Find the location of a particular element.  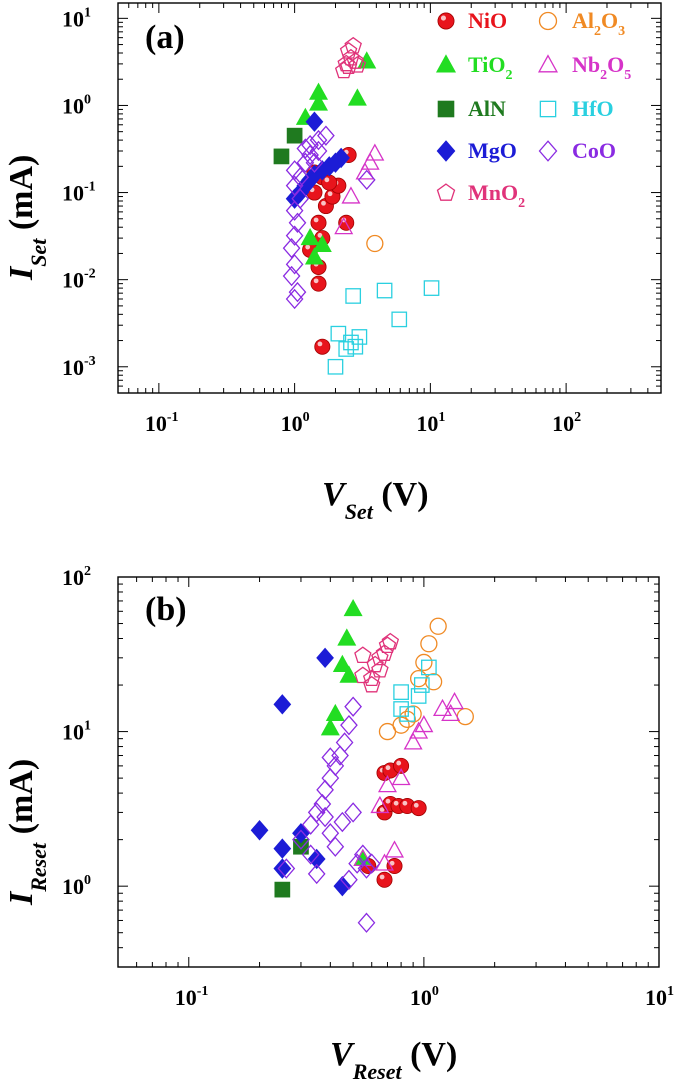

a-series-mno2 is located at coordinates (350, 57).